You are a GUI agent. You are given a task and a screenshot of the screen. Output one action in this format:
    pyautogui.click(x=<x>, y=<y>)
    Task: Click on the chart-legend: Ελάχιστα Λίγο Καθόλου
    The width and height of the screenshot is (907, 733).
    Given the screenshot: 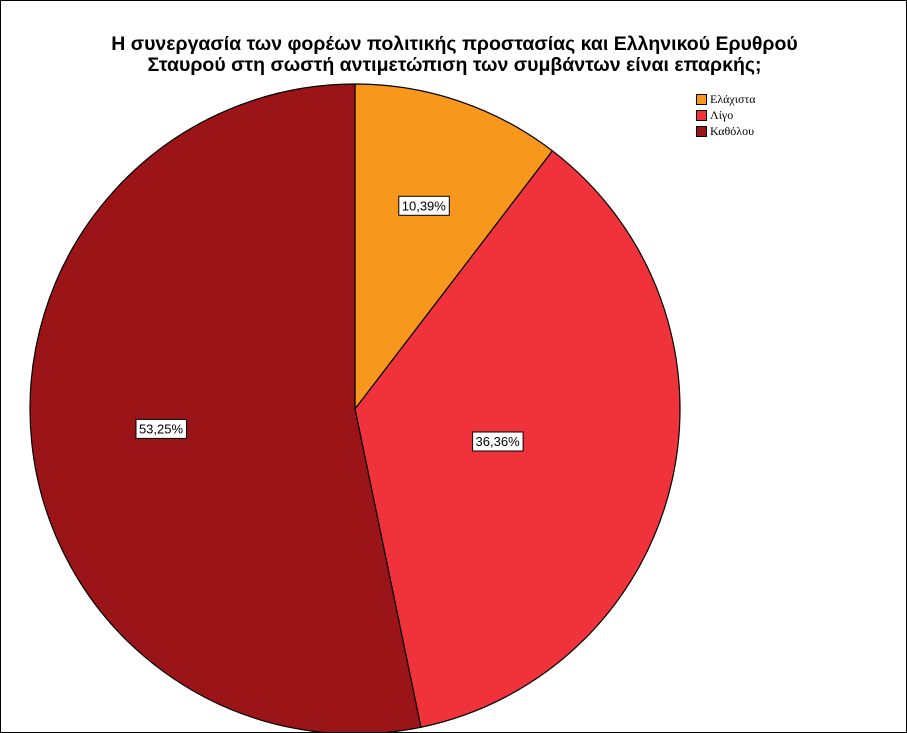 What is the action you would take?
    pyautogui.click(x=726, y=115)
    